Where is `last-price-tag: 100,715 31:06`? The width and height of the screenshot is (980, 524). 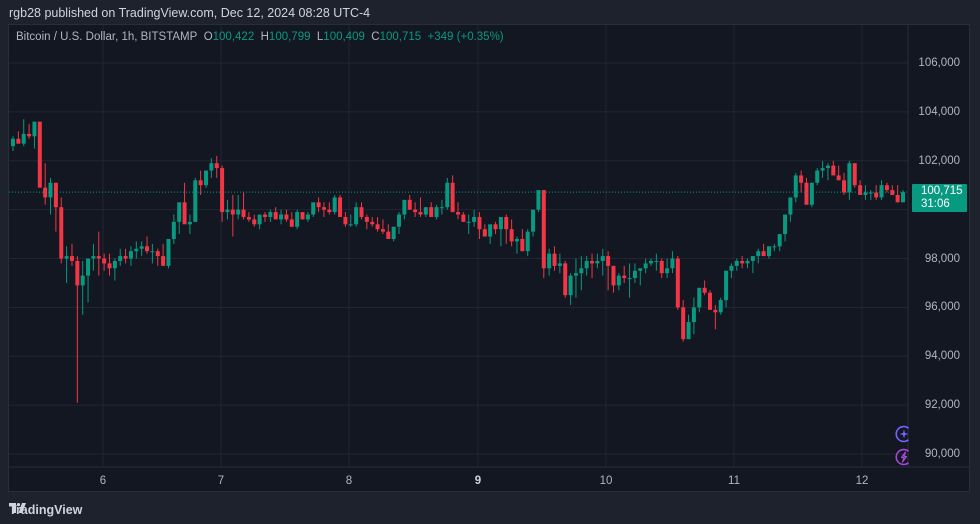 last-price-tag: 100,715 31:06 is located at coordinates (939, 198).